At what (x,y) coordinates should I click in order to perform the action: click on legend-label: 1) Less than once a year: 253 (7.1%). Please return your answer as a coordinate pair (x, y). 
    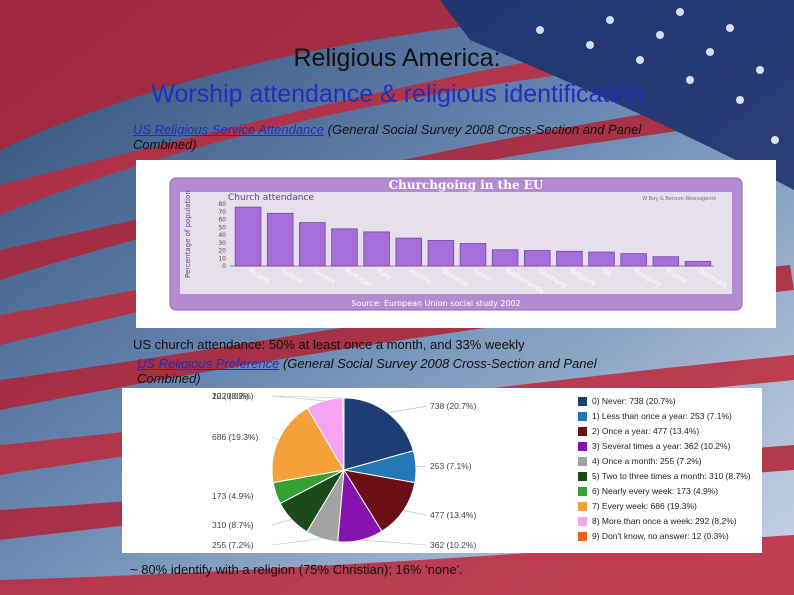
    Looking at the image, I should click on (662, 416).